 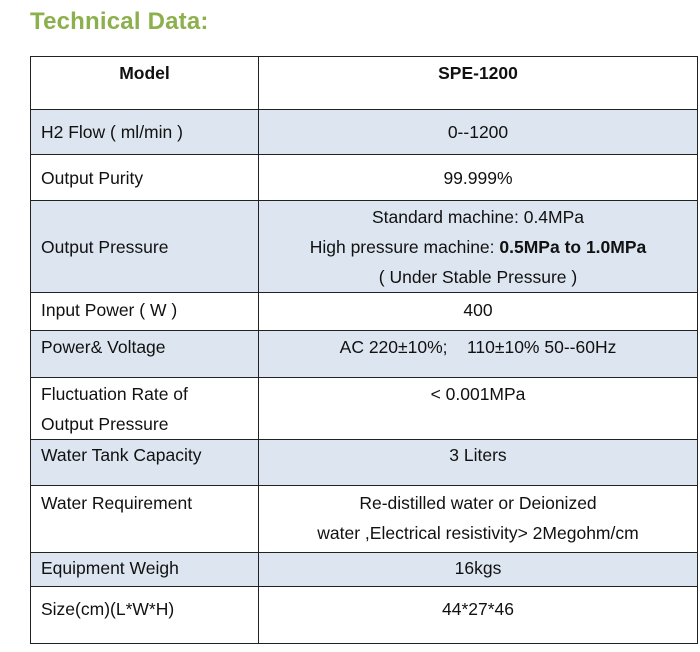 I want to click on row-label: H2 Flow ( ml/min ), so click(x=144, y=132).